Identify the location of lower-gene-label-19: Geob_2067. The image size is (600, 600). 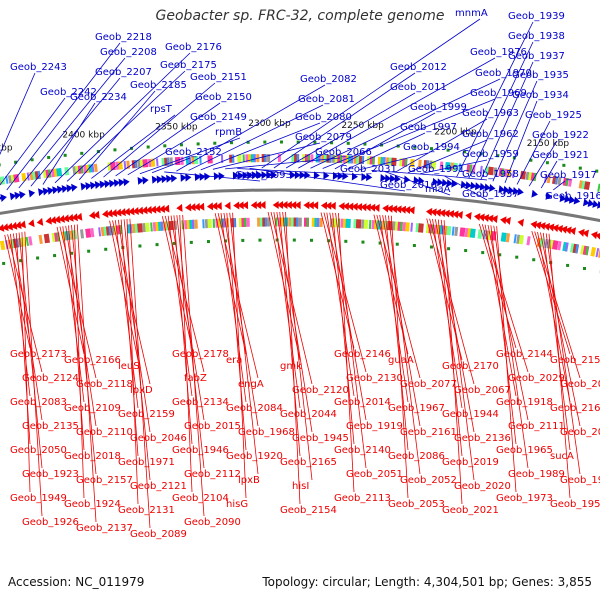
(482, 390).